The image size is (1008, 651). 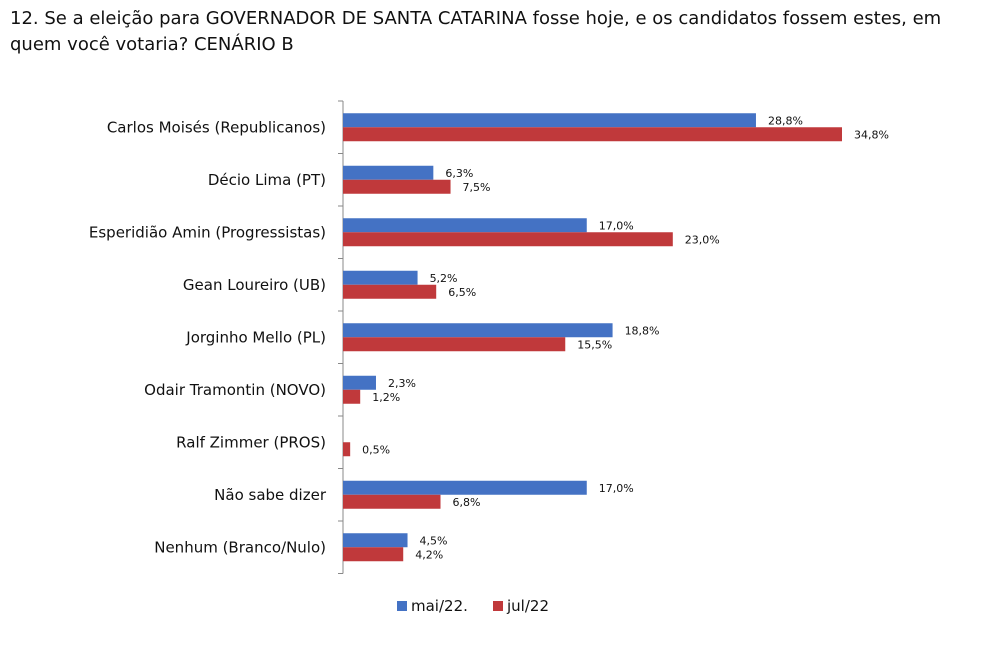 What do you see at coordinates (527, 606) in the screenshot?
I see `legend-label: jul/22` at bounding box center [527, 606].